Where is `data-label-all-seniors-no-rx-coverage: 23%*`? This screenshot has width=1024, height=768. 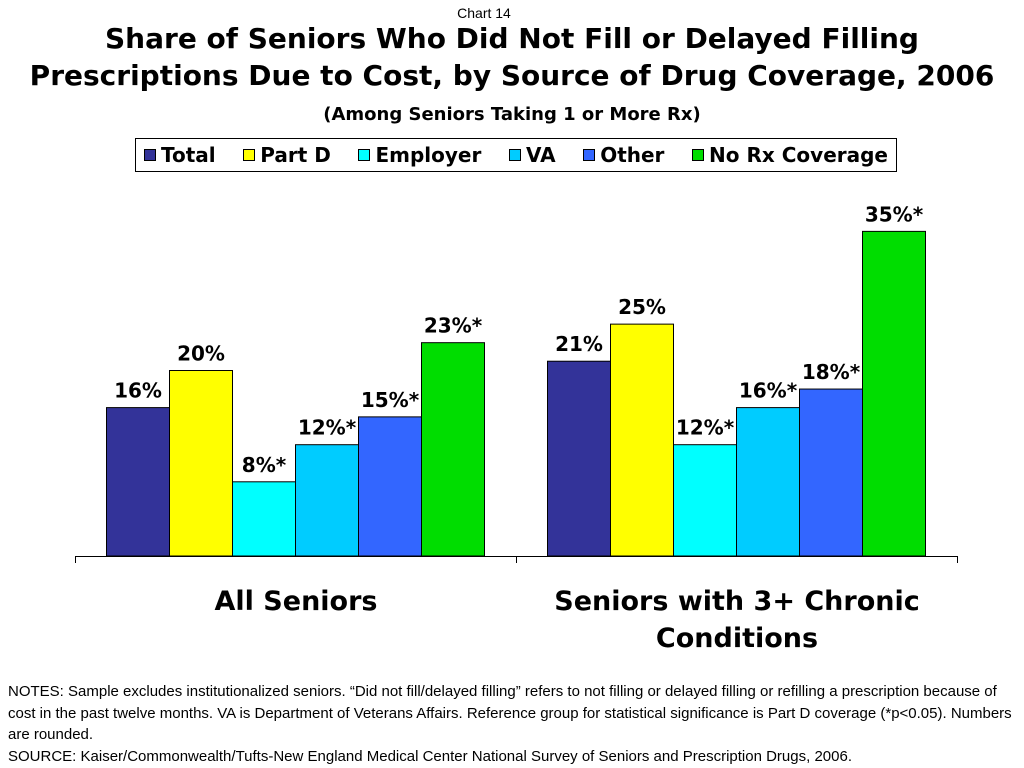
data-label-all-seniors-no-rx-coverage: 23%* is located at coordinates (453, 326).